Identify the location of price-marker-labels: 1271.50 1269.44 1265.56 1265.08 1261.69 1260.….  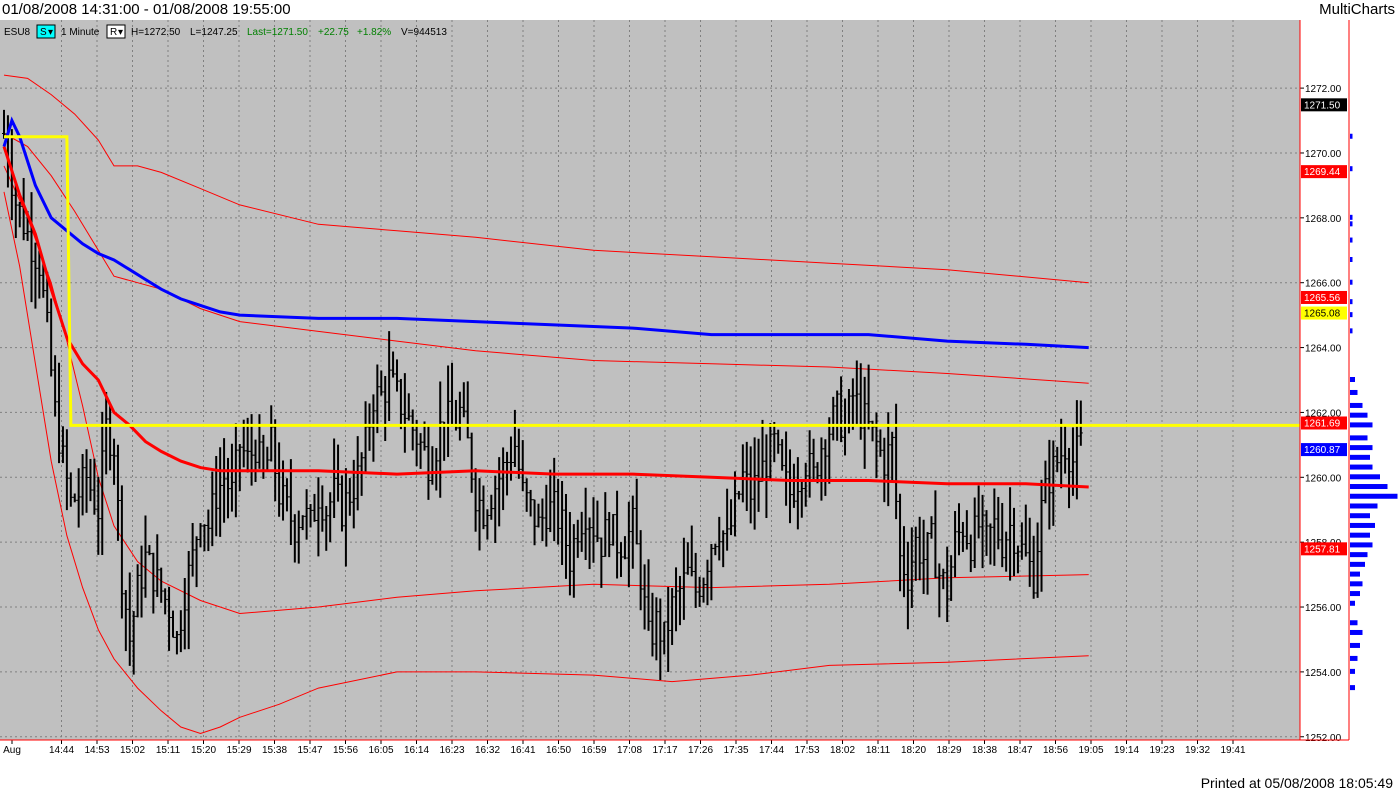
(1324, 327).